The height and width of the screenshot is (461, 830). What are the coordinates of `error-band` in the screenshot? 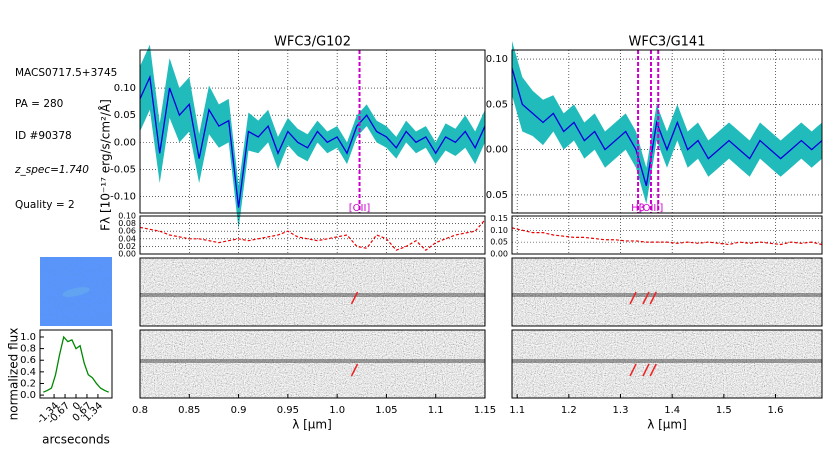 It's located at (667, 122).